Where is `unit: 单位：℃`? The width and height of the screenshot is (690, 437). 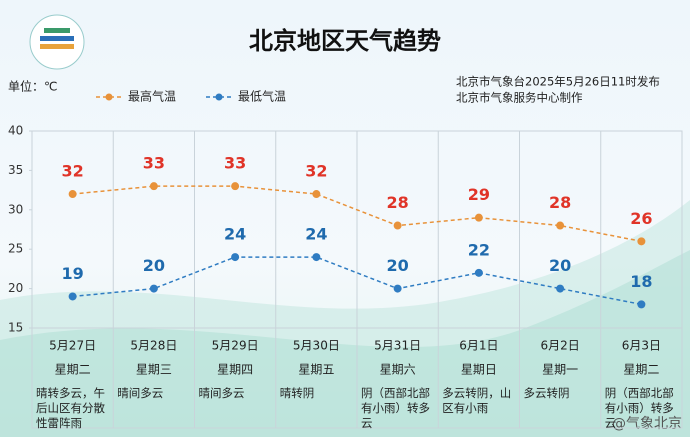
unit: 单位：℃ is located at coordinates (32, 86).